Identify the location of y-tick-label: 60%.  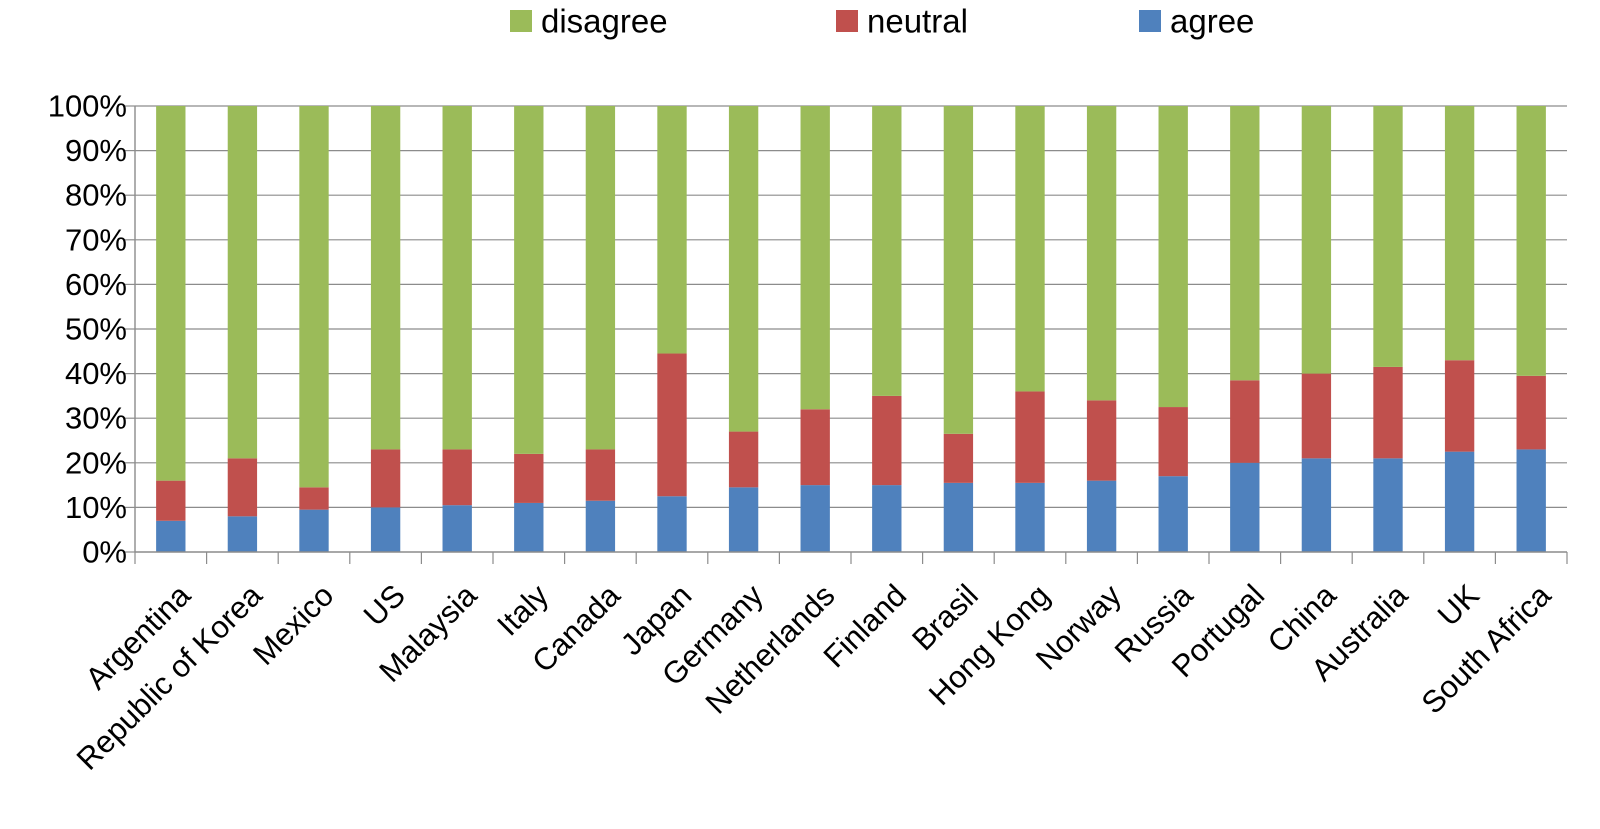
(96, 284).